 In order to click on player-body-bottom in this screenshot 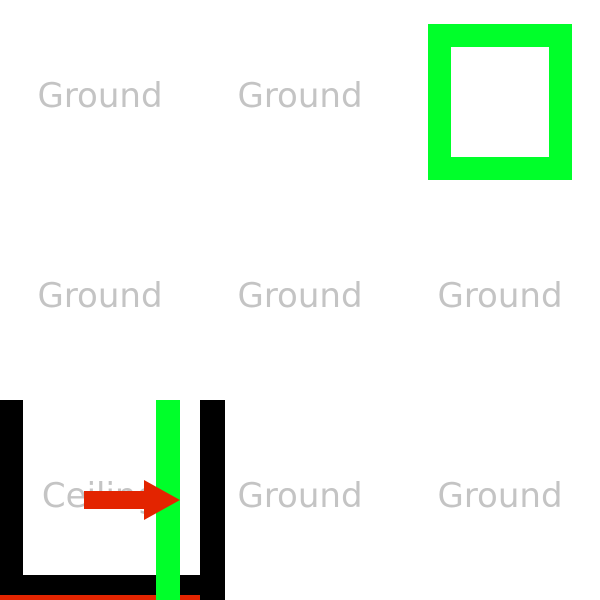, I will do `click(112, 585)`.